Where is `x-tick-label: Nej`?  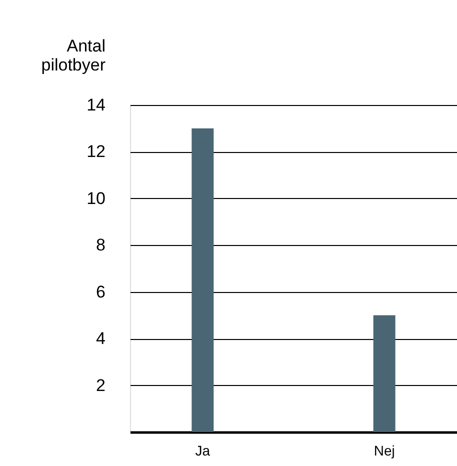
x-tick-label: Nej is located at coordinates (384, 450).